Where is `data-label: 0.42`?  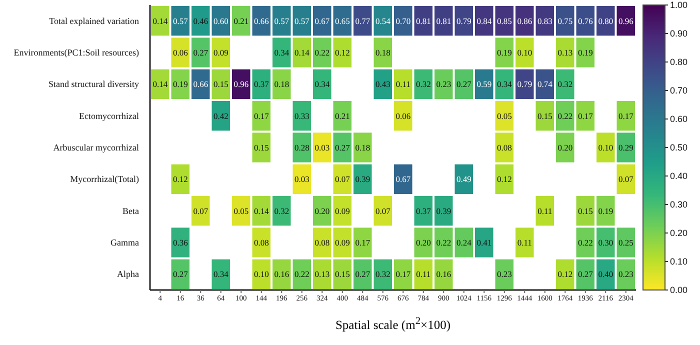
data-label: 0.42 is located at coordinates (220, 115).